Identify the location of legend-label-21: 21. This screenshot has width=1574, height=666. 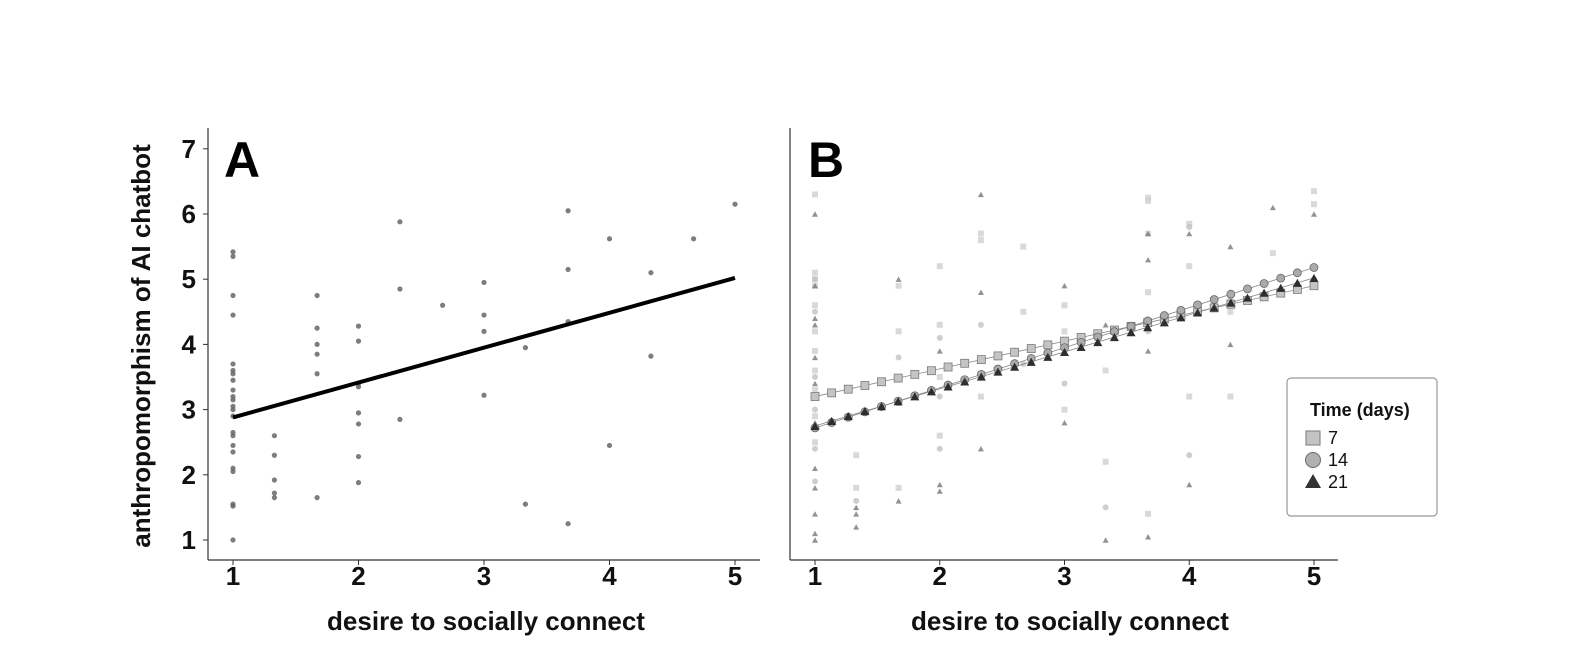
(1338, 482).